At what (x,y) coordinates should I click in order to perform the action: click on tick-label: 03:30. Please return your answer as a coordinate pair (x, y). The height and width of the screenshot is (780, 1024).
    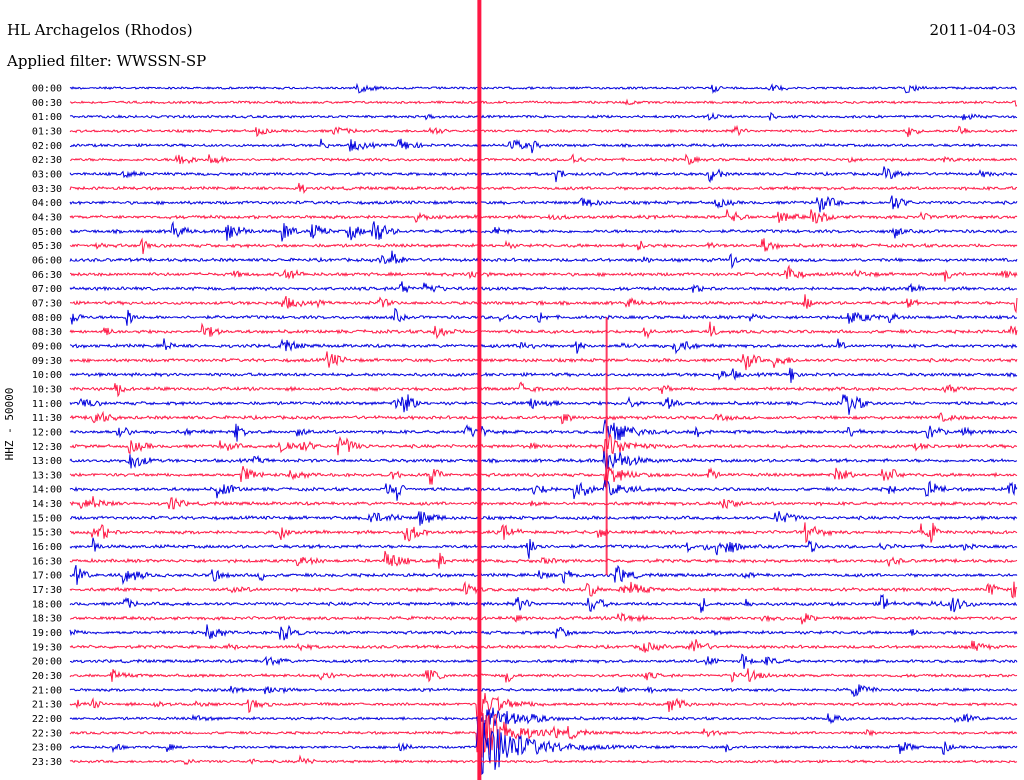
    Looking at the image, I should click on (47, 189).